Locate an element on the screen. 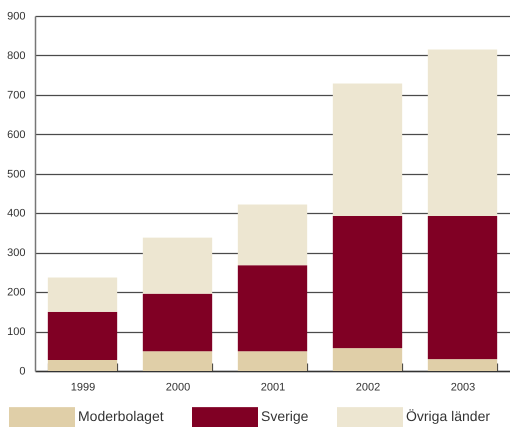 This screenshot has width=510, height=427. y-tick-label: 0 is located at coordinates (22, 372).